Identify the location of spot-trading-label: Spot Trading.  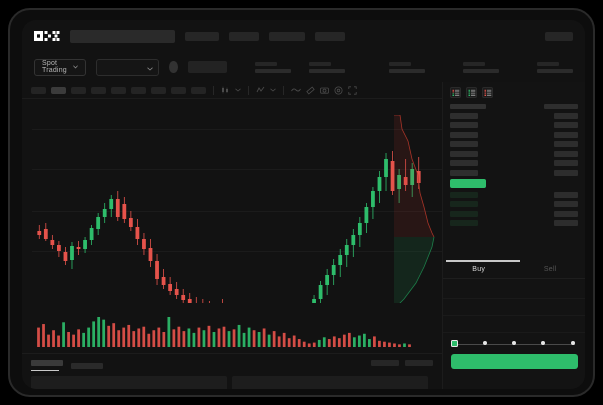
(54, 67).